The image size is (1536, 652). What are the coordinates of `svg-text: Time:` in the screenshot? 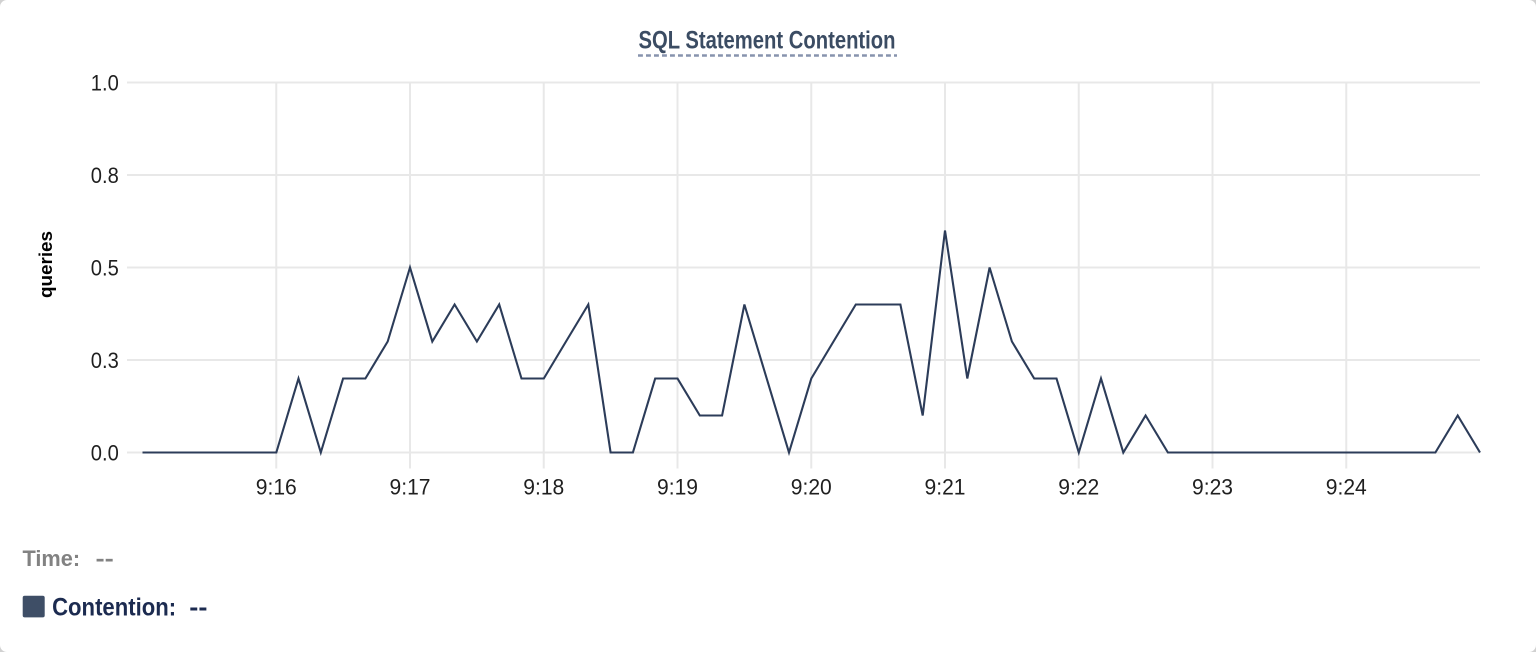 It's located at (52, 558).